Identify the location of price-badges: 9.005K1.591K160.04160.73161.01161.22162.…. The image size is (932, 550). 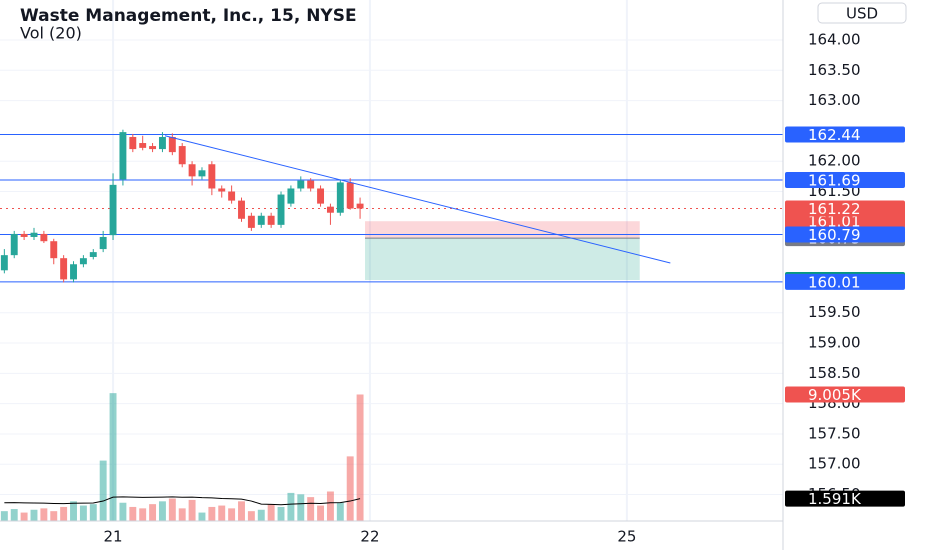
(845, 317).